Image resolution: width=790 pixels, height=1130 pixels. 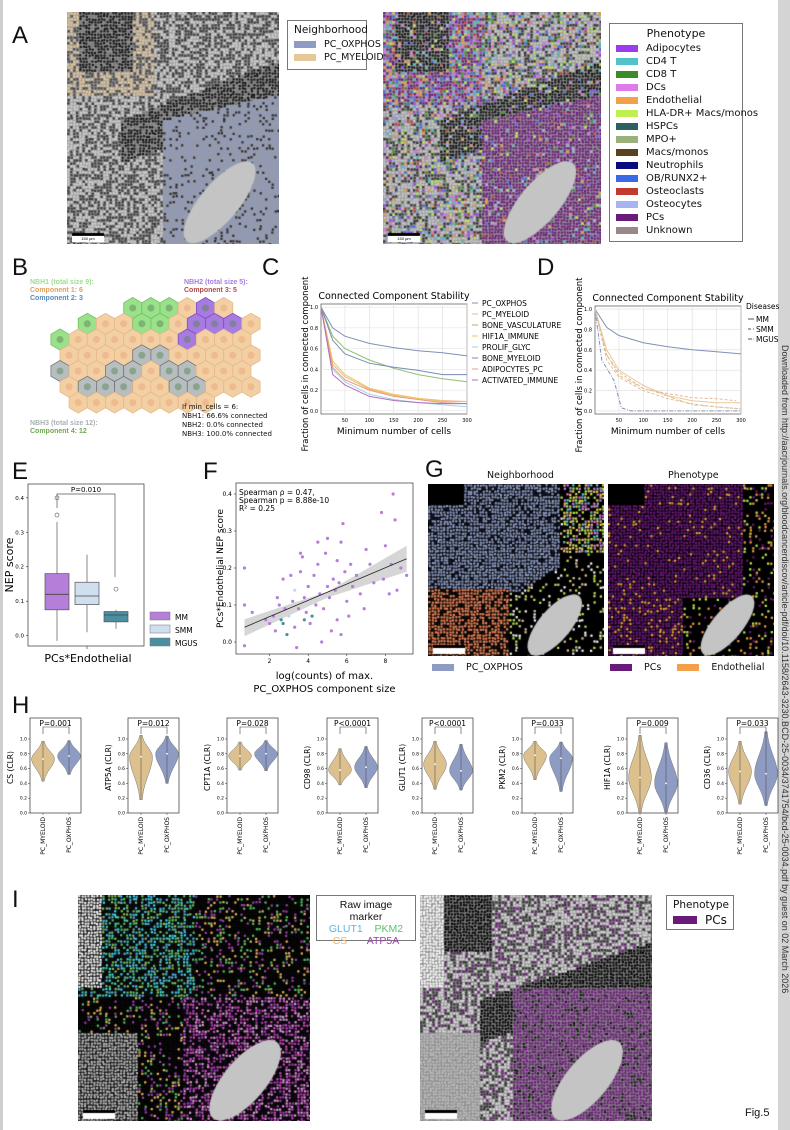 What do you see at coordinates (547, 723) in the screenshot?
I see `p-value-label: P=0.033` at bounding box center [547, 723].